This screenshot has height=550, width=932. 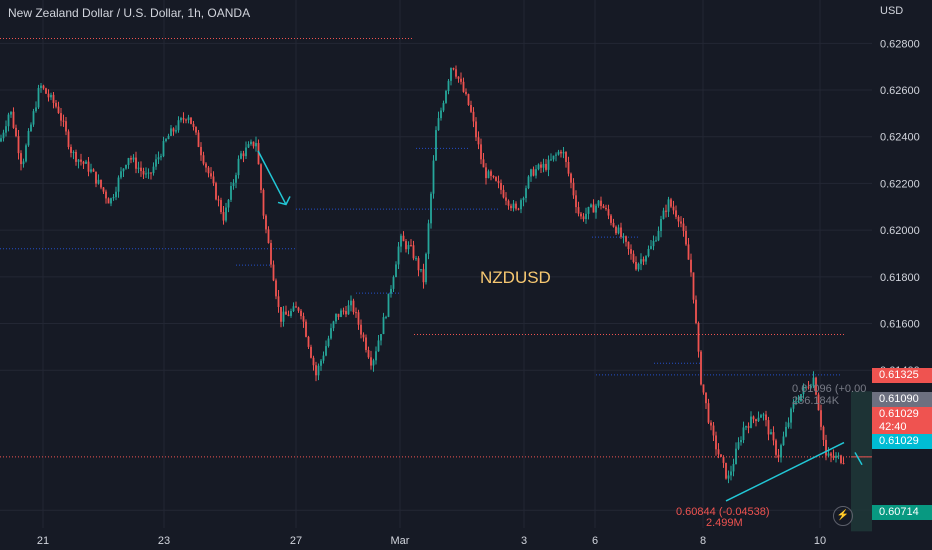 What do you see at coordinates (43, 541) in the screenshot?
I see `x-tick-label: 21` at bounding box center [43, 541].